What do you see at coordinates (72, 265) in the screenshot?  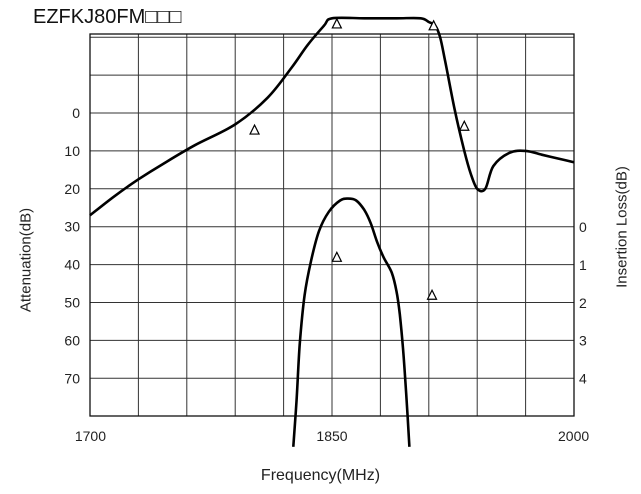 I see `y-tick-label-left: 40` at bounding box center [72, 265].